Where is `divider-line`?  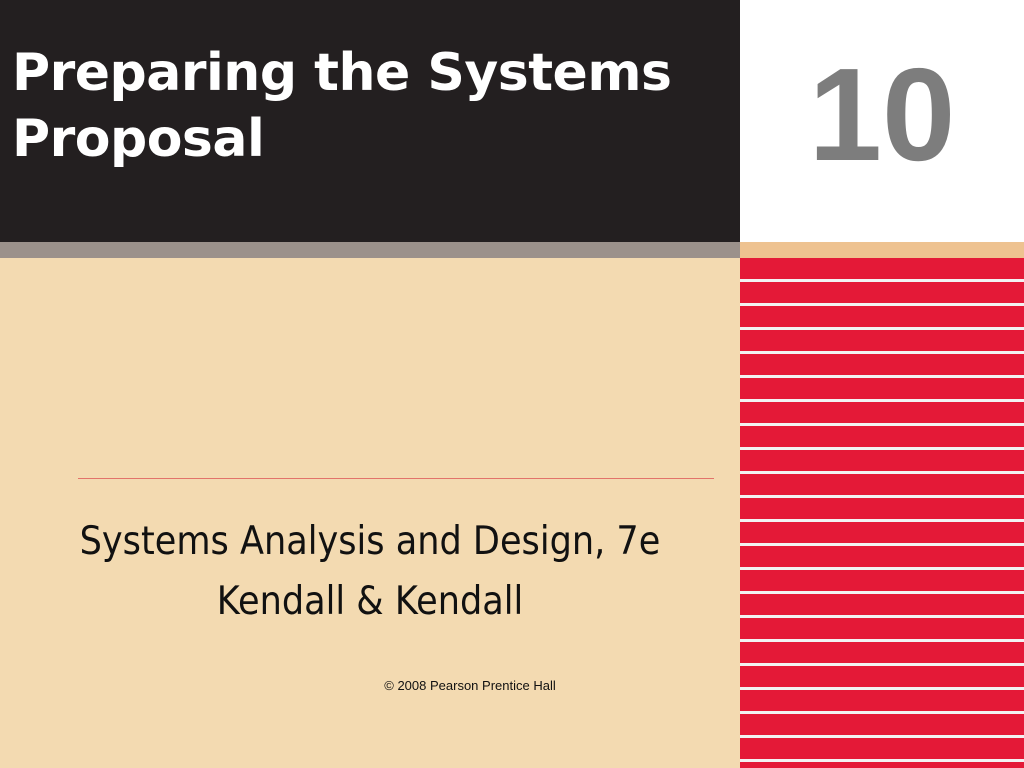
divider-line is located at coordinates (396, 478).